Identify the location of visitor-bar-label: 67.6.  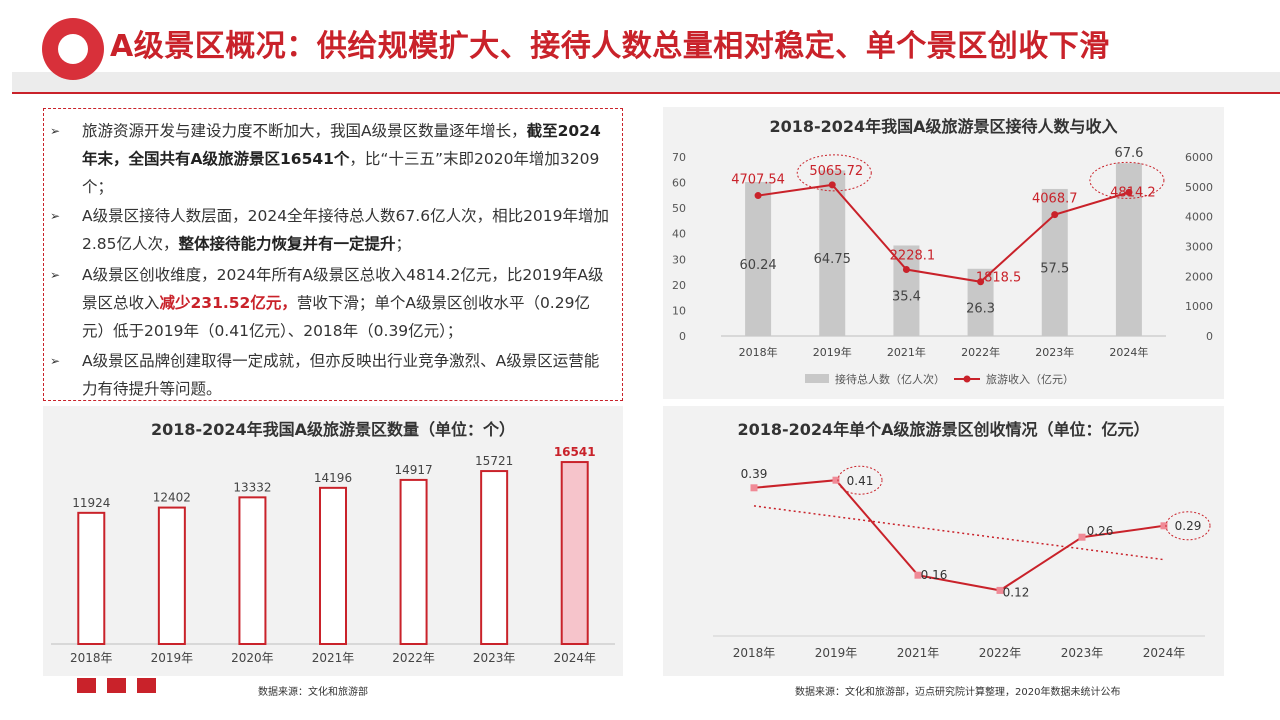
(1128, 153).